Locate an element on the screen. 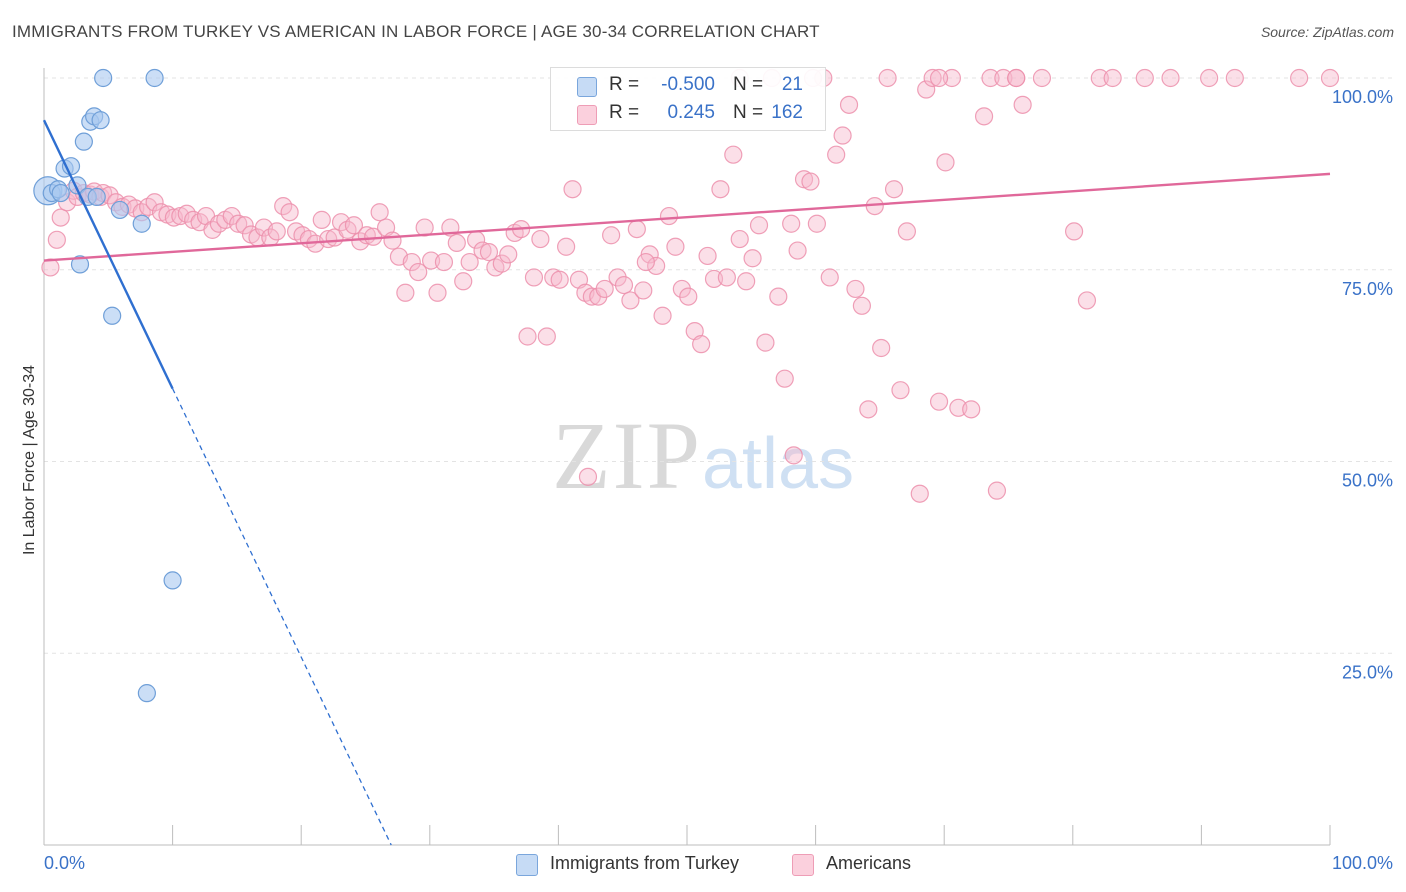 Image resolution: width=1406 pixels, height=892 pixels. r-value: -0.500 is located at coordinates (688, 84).